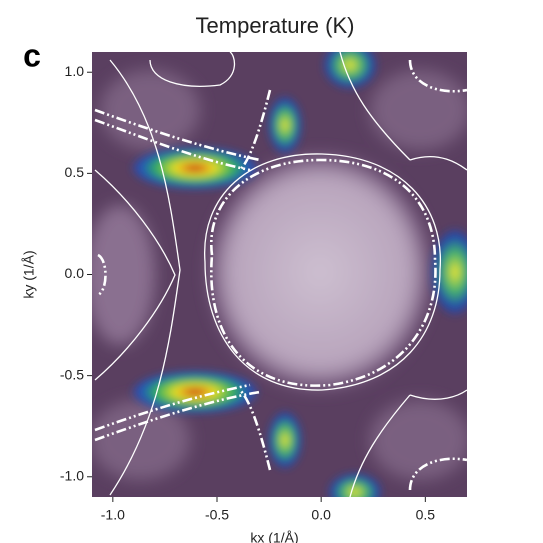  What do you see at coordinates (113, 515) in the screenshot?
I see `x-tick-label: -1.0` at bounding box center [113, 515].